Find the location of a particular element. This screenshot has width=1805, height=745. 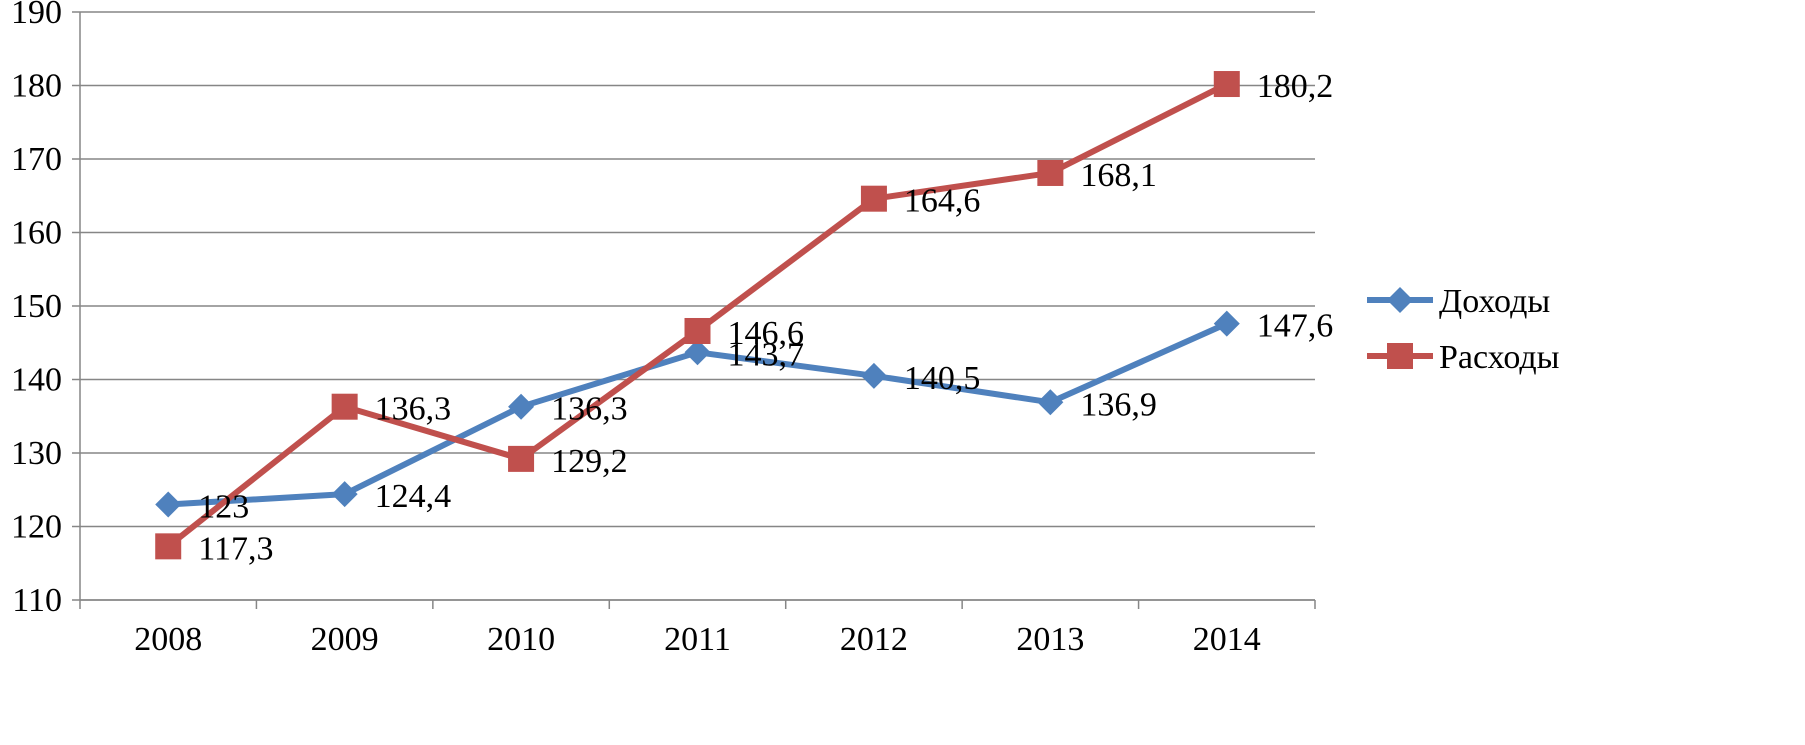

data-label: 147,6 is located at coordinates (1295, 326).